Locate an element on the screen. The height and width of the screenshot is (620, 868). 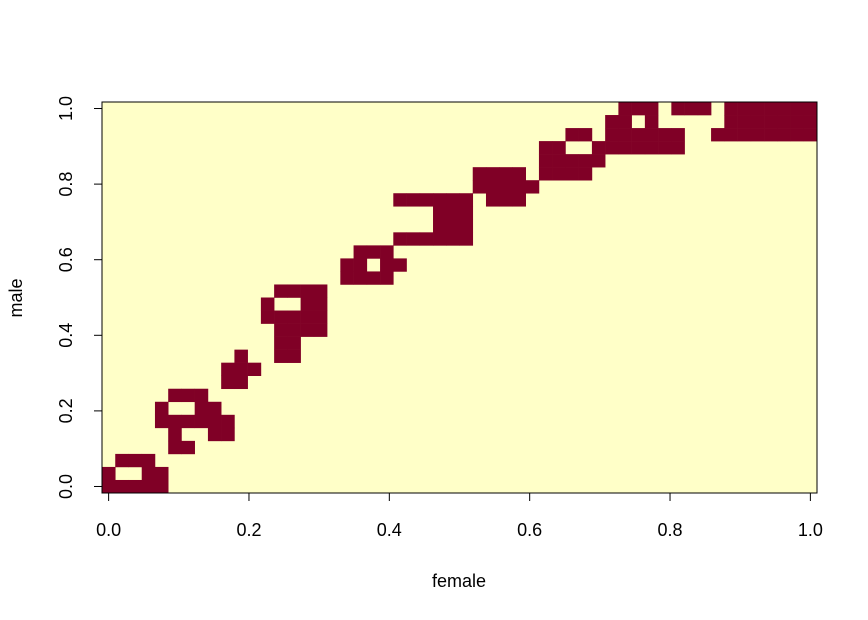
x-tick-label: 0.6 is located at coordinates (529, 530).